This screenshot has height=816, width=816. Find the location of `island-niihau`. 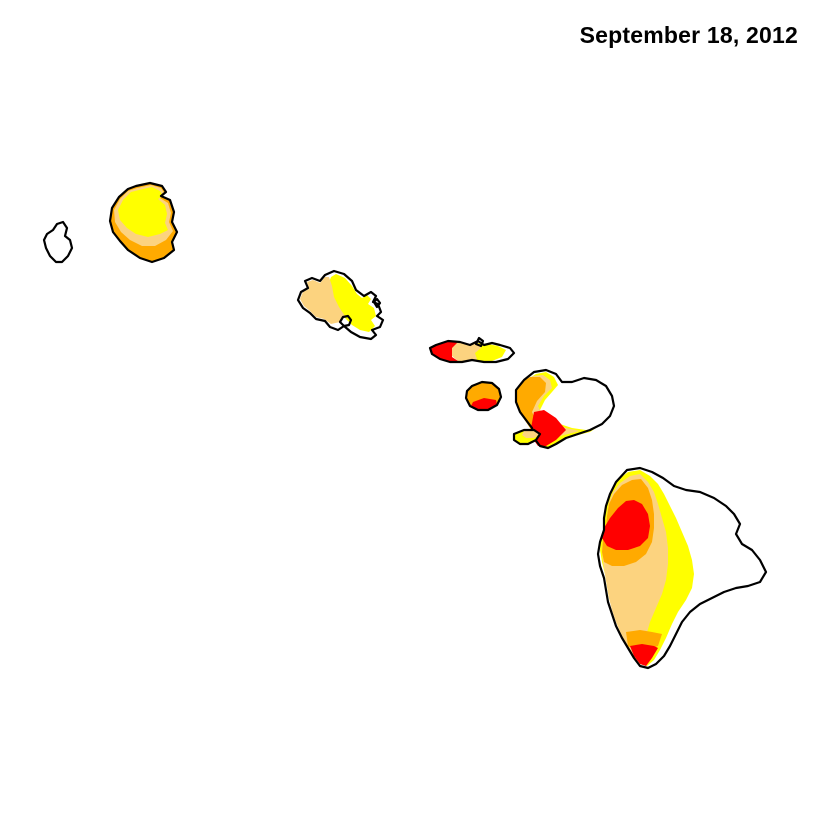

island-niihau is located at coordinates (58, 242).